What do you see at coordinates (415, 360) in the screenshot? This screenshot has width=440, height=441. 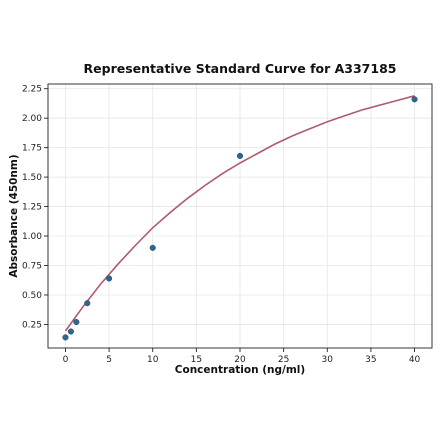 I see `x-tick-label: 40` at bounding box center [415, 360].